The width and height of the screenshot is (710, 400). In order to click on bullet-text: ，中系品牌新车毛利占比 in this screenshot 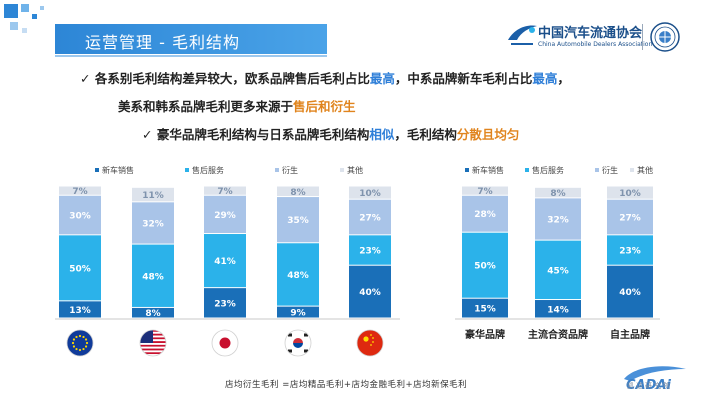, I will do `click(463, 78)`.